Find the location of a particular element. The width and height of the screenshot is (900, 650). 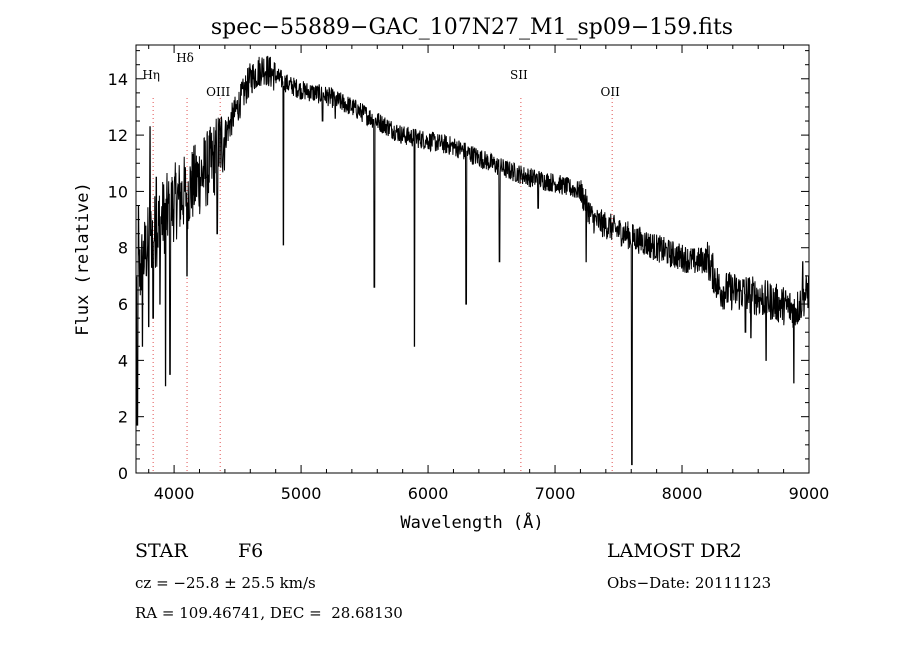

y-tick-label: 4 is located at coordinates (123, 360).